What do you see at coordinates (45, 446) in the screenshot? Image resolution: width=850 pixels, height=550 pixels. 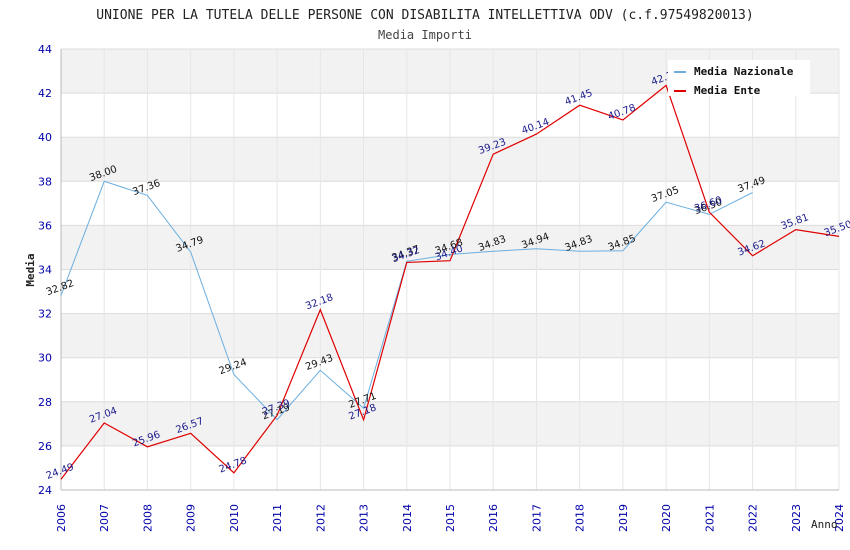 I see `y-tick-label: 26` at bounding box center [45, 446].